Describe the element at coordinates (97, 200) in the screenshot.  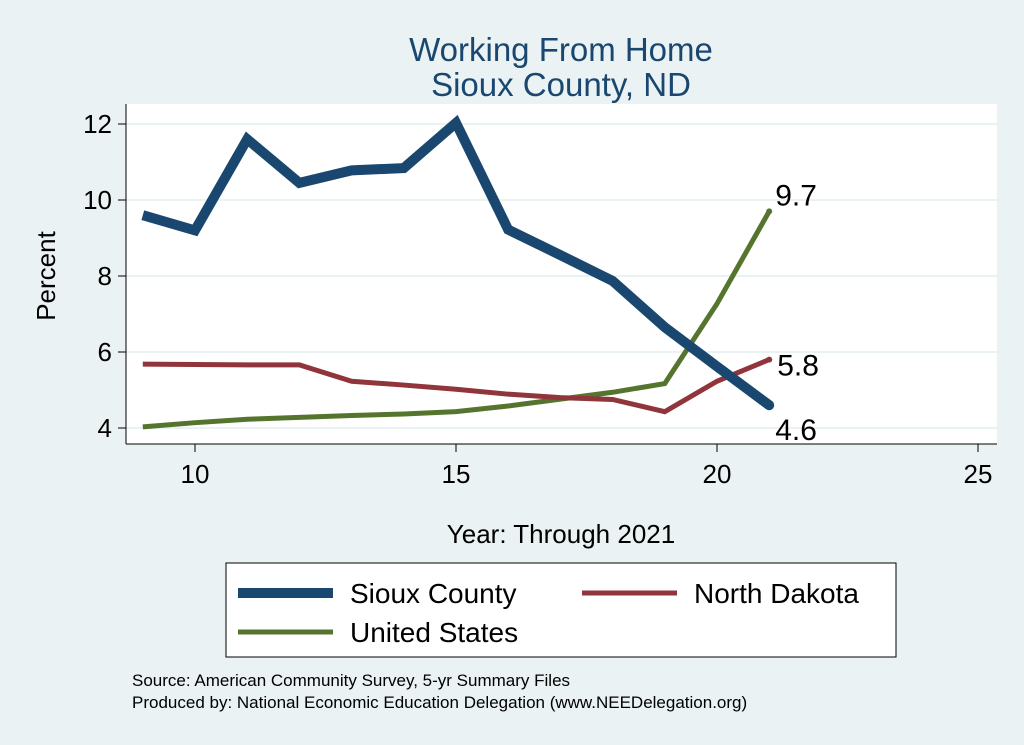
I see `y-tick-label-10: 10` at that location.